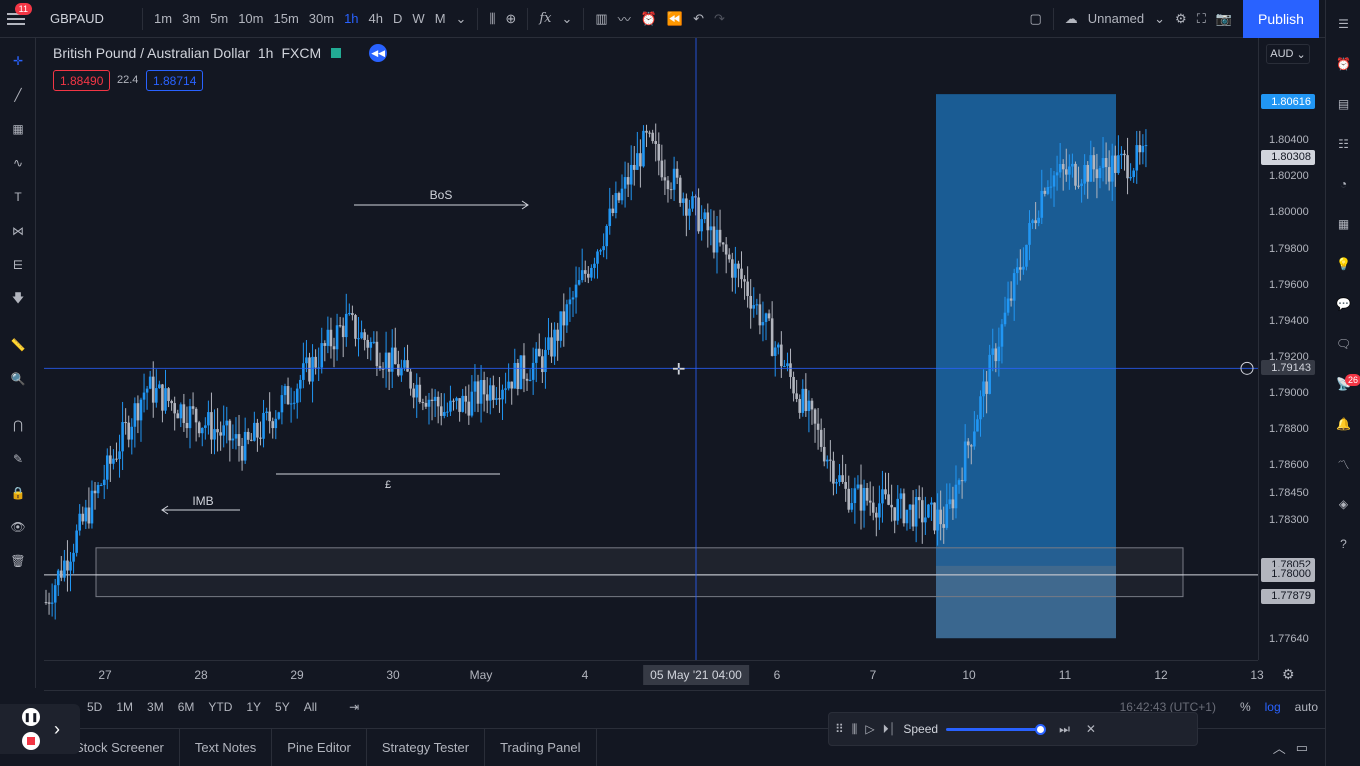 The height and width of the screenshot is (766, 1360). What do you see at coordinates (18, 129) in the screenshot?
I see `fib-icon: ▦` at bounding box center [18, 129].